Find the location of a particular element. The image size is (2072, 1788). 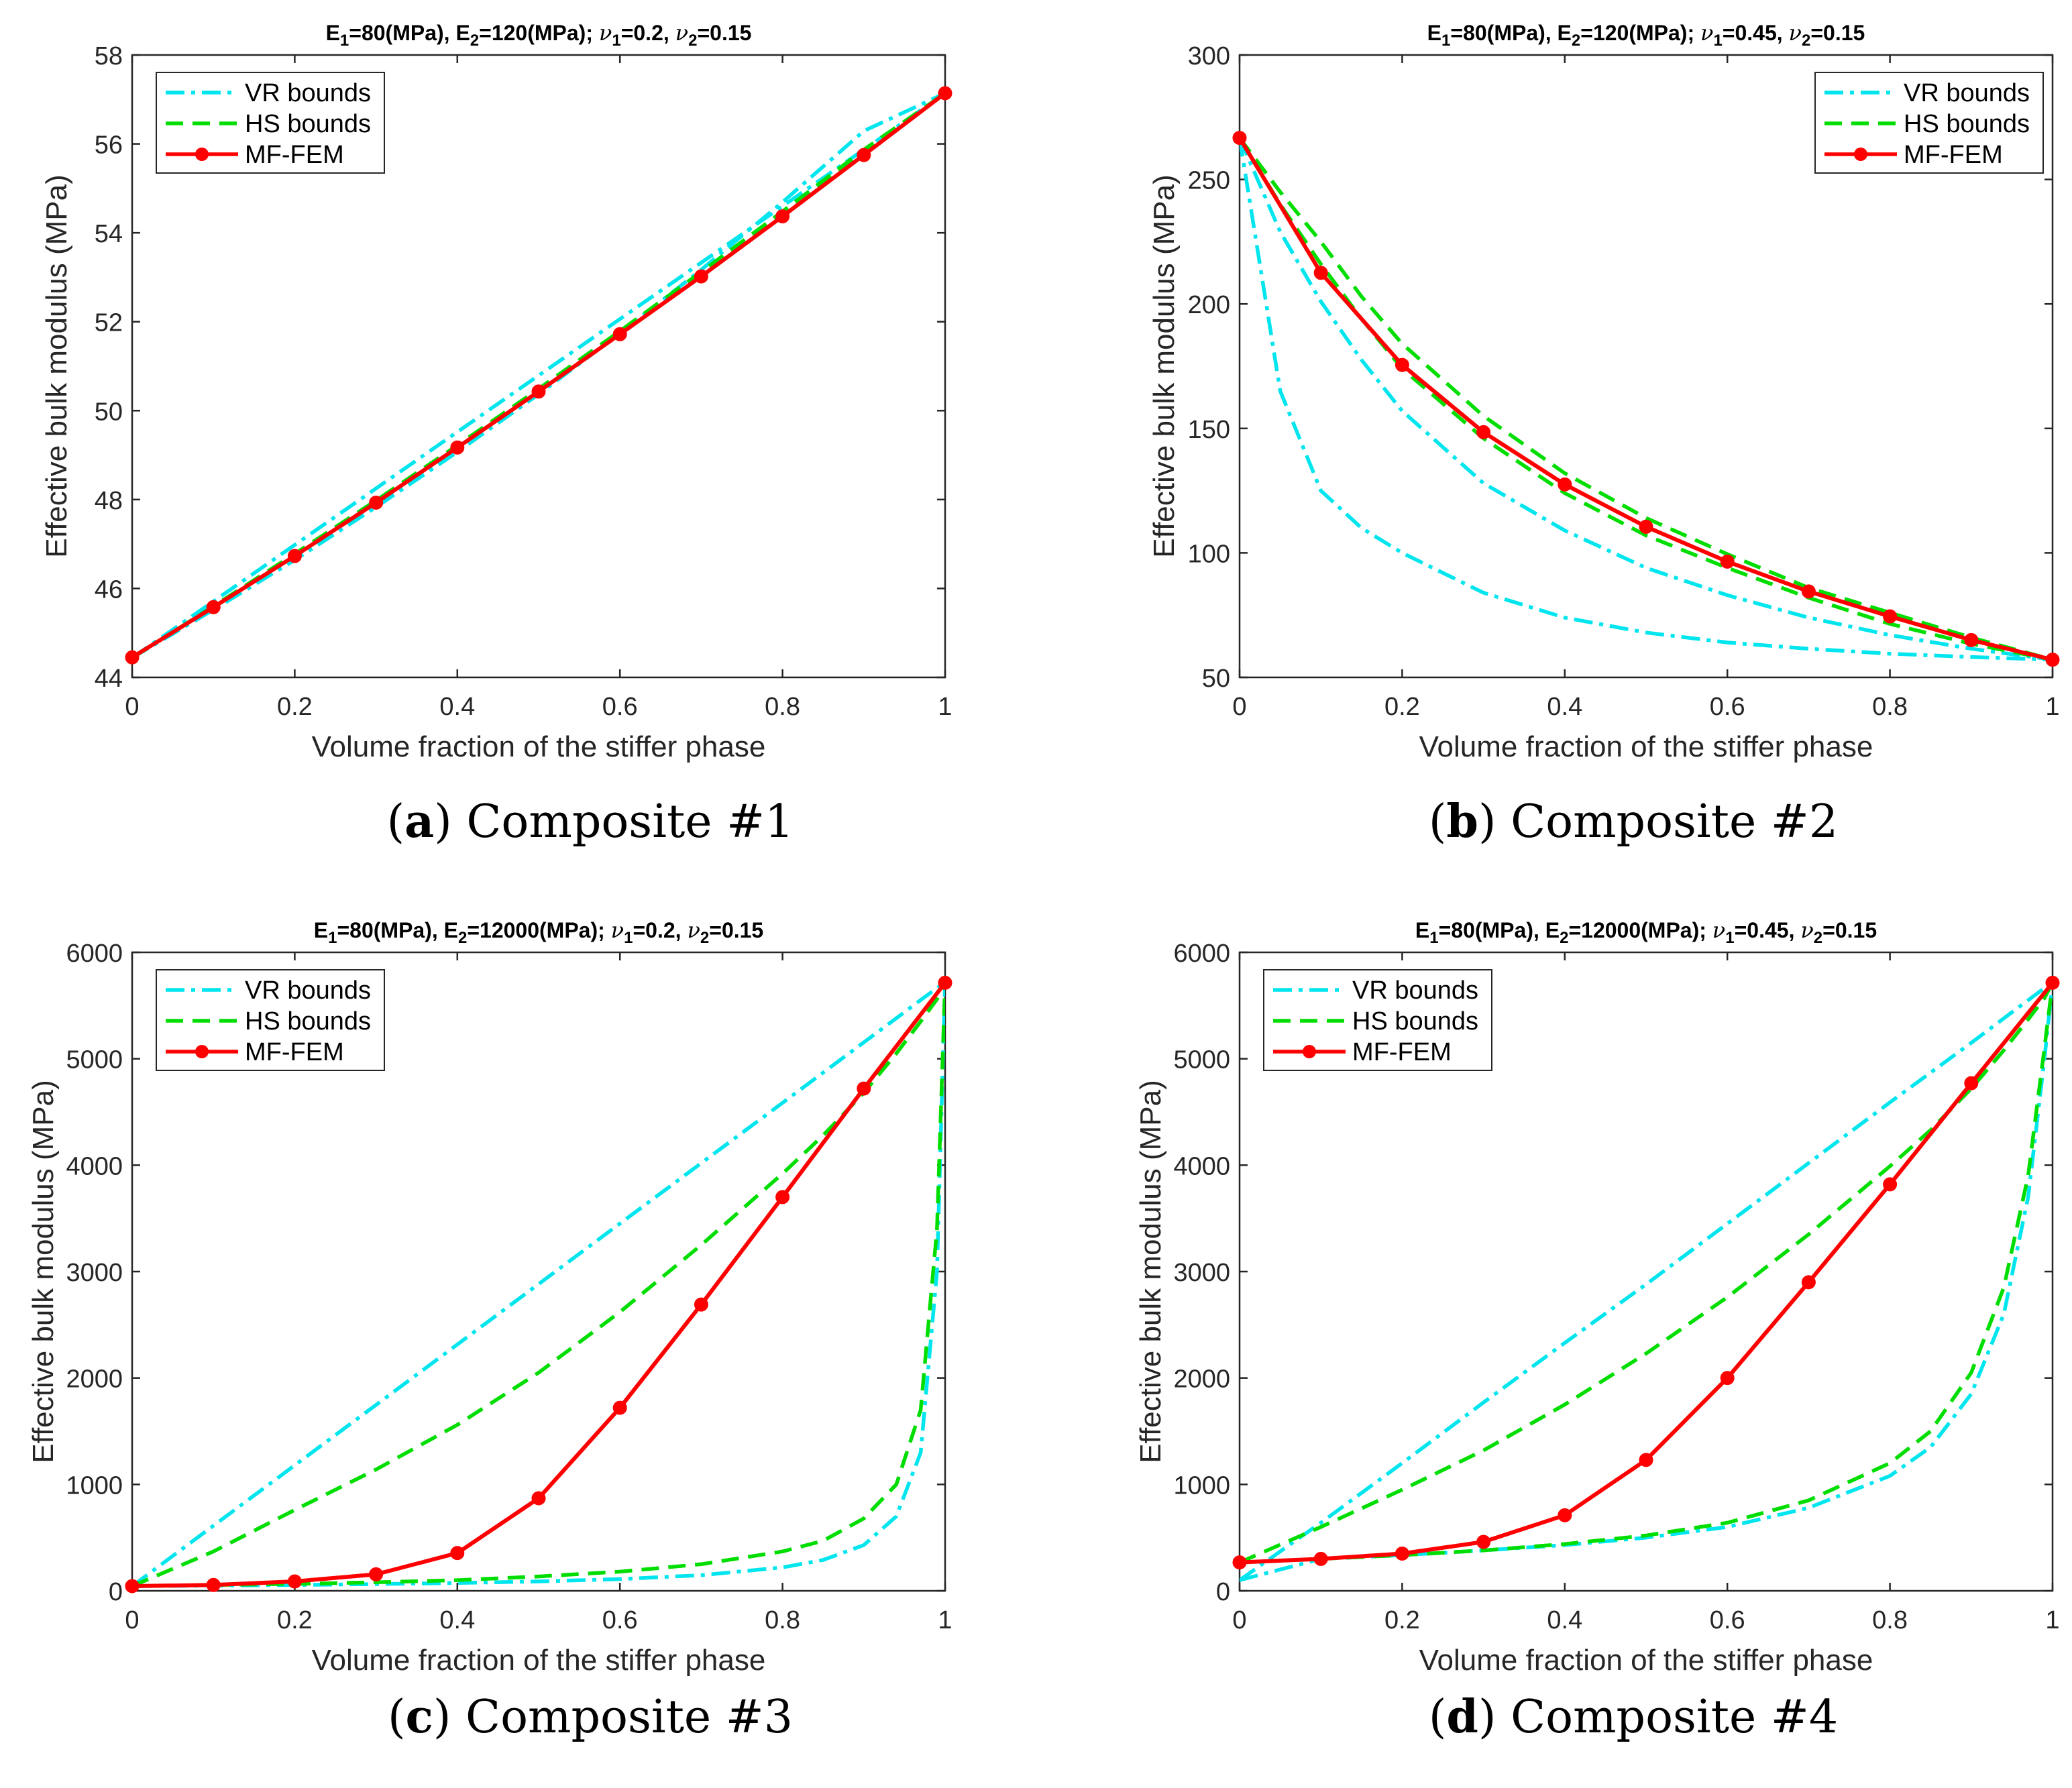

caption-a: (a) Composite #1 is located at coordinates (590, 822).